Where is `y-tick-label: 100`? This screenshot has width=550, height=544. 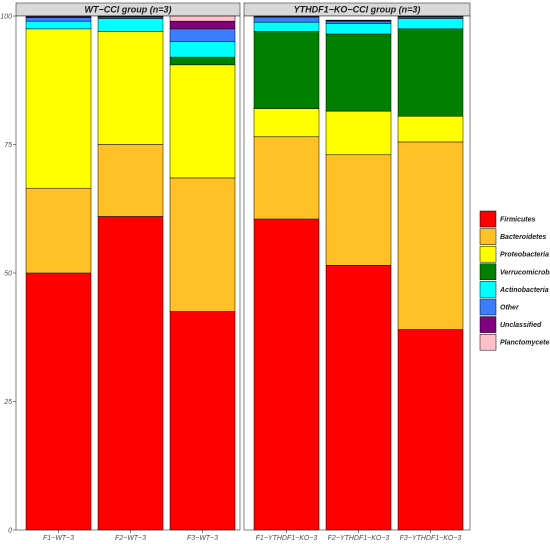
y-tick-label: 100 is located at coordinates (6, 17).